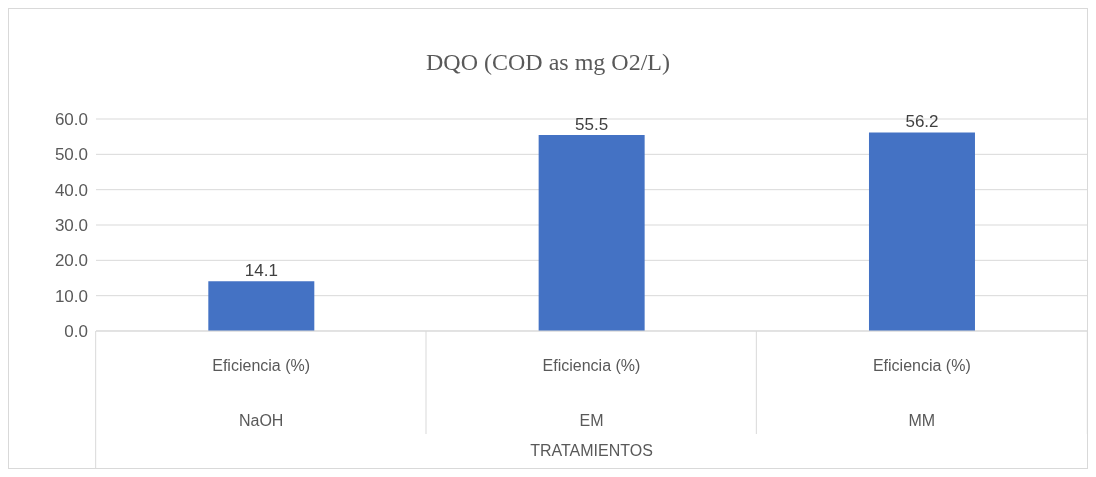 The image size is (1096, 477). I want to click on data-label: 56.2, so click(922, 122).